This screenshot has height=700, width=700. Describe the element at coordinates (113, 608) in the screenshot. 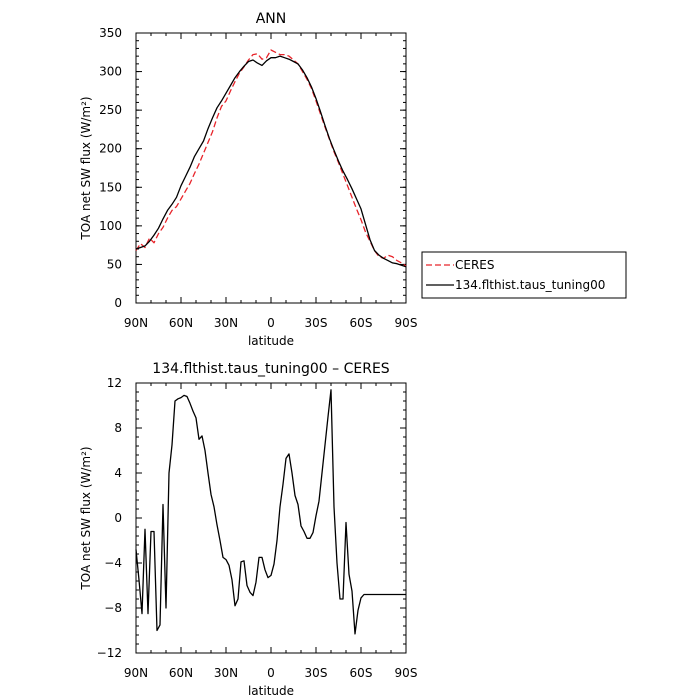

I see `y-tick-label: −8` at that location.